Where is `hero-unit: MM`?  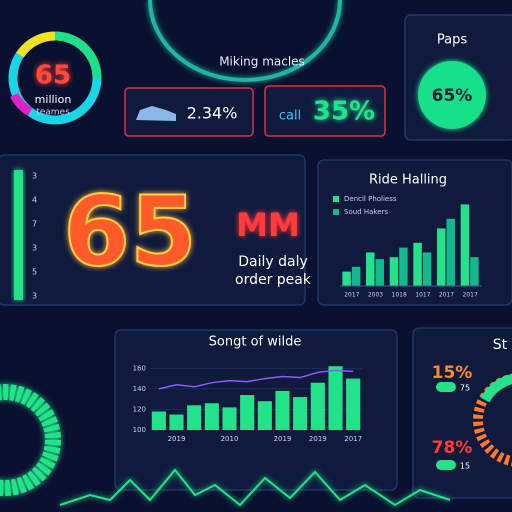
hero-unit: MM is located at coordinates (268, 225).